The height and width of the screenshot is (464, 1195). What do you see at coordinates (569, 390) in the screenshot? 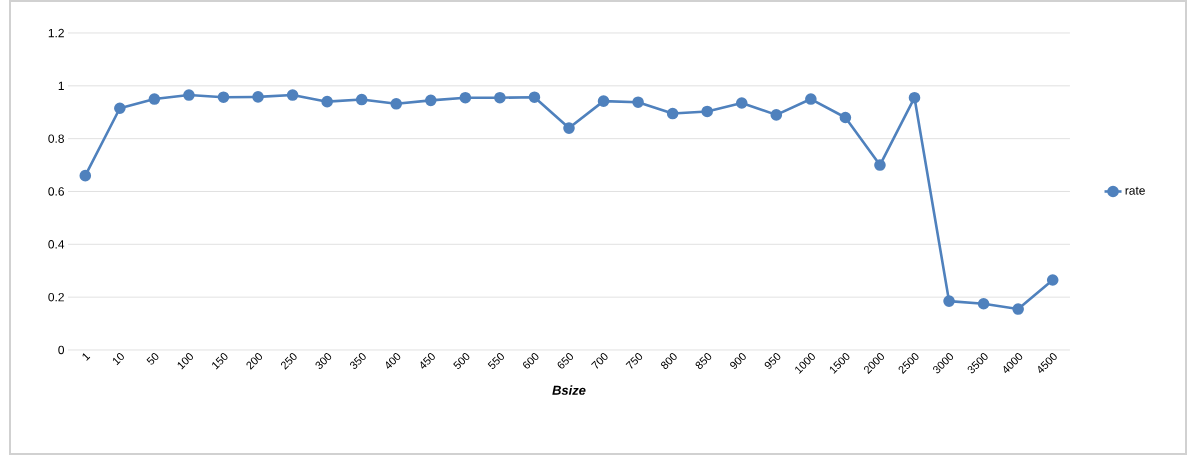
I see `x-axis-title: Bsize` at bounding box center [569, 390].